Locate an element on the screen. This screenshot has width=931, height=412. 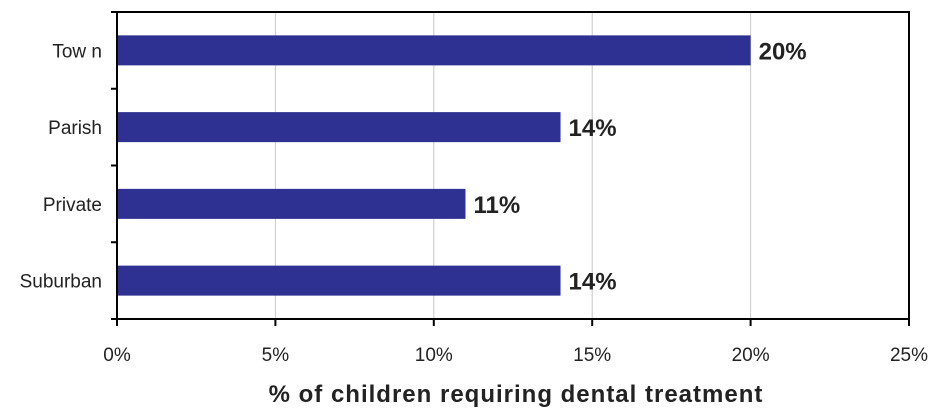
x-tick-labels: 0% 5% 10% 15% 20% 25% is located at coordinates (515, 355).